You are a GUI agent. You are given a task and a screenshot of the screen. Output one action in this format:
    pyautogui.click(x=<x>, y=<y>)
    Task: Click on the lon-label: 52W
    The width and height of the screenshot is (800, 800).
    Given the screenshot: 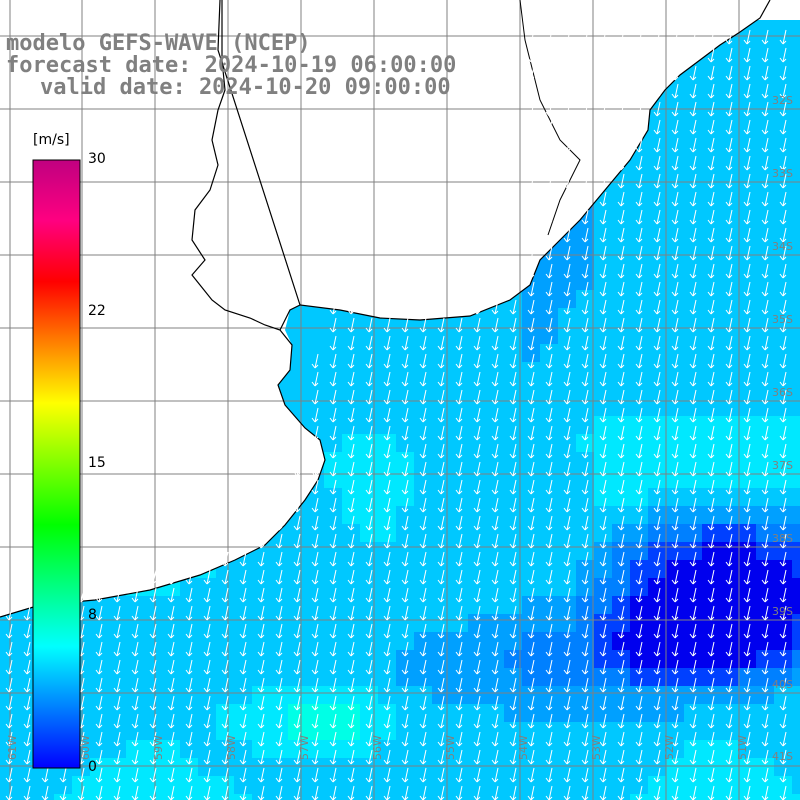 What is the action you would take?
    pyautogui.click(x=669, y=747)
    